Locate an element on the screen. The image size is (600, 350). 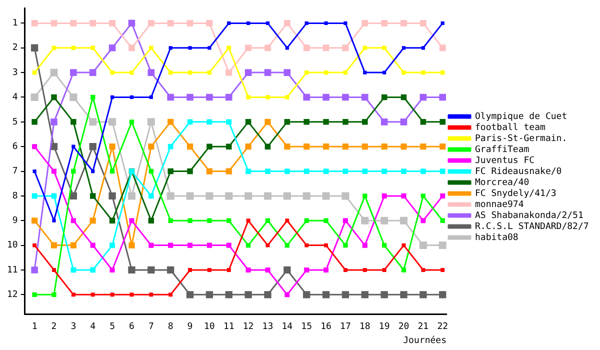
legend-label: Juventus FC is located at coordinates (505, 161).